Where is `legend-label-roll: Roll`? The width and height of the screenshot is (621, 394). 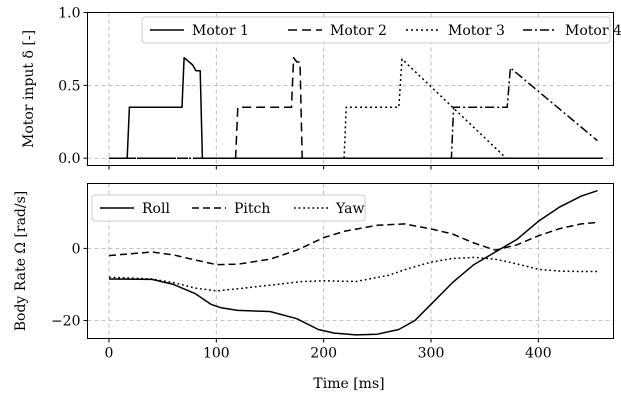 legend-label-roll: Roll is located at coordinates (156, 209).